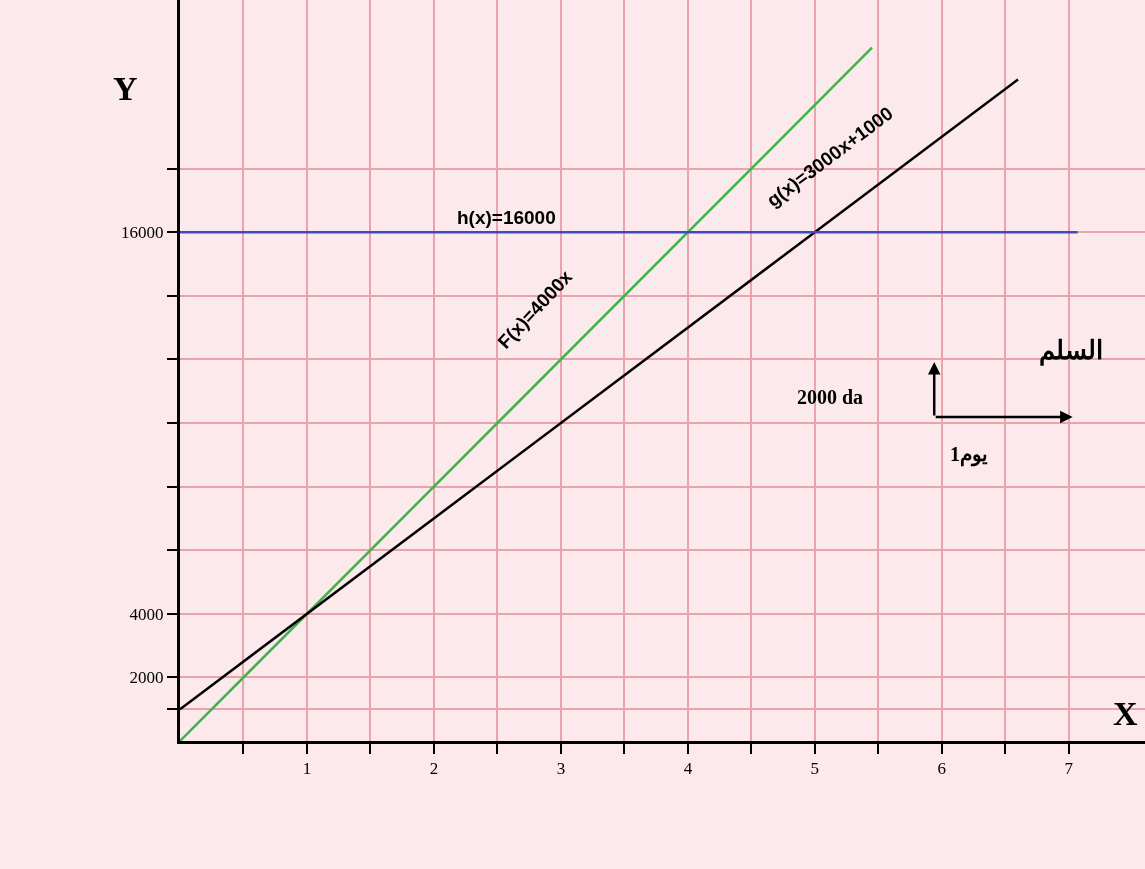 This screenshot has width=1145, height=869. I want to click on x-tick-label: 4, so click(688, 769).